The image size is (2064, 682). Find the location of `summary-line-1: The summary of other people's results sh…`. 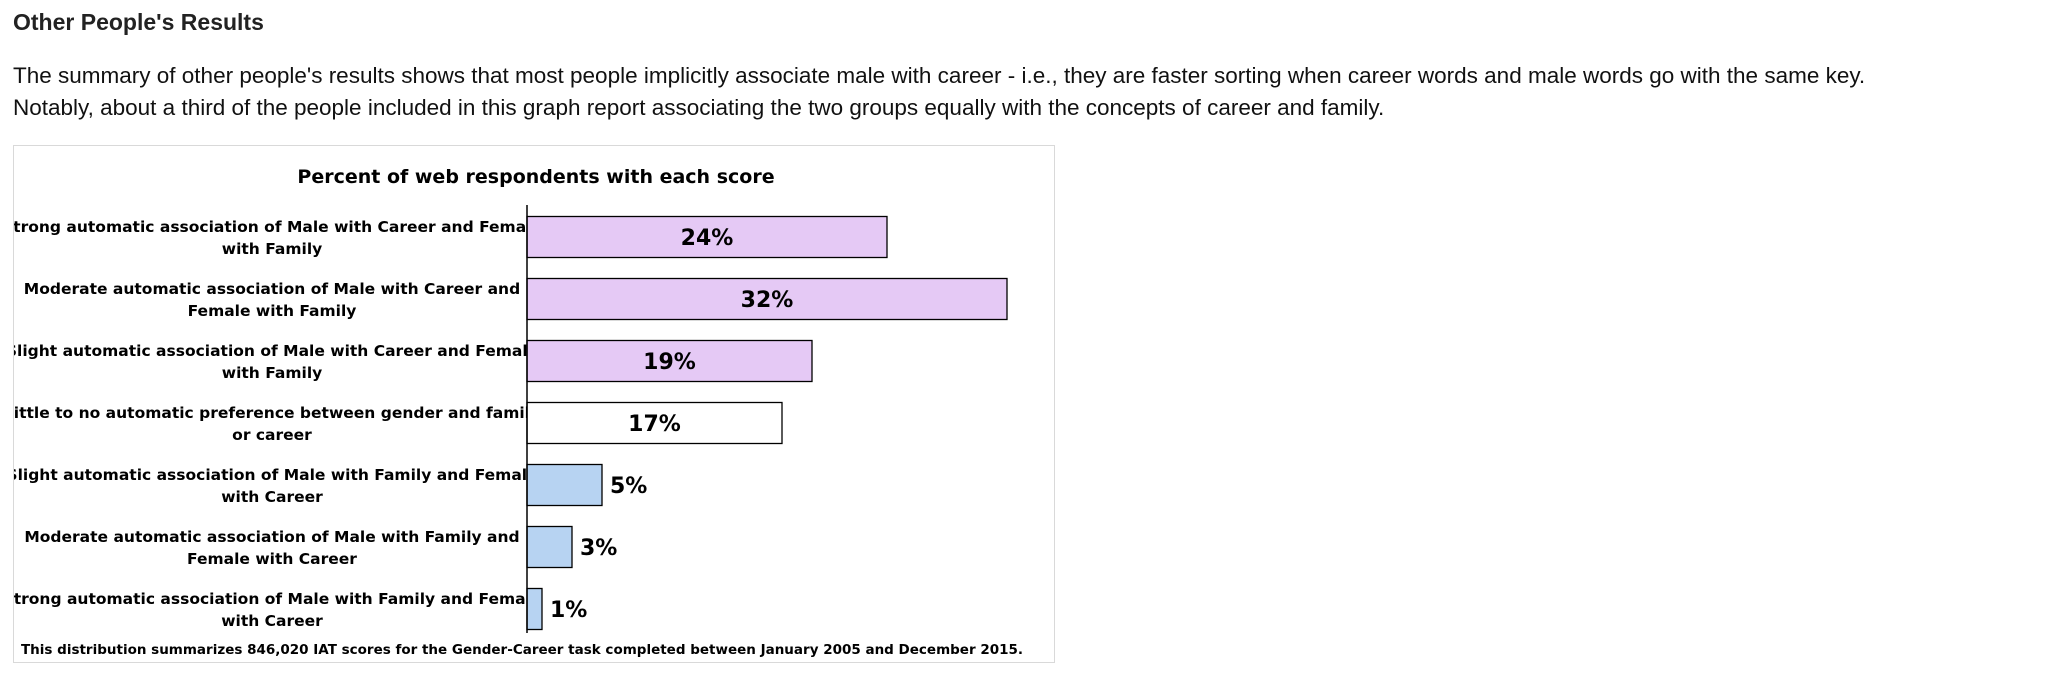

summary-line-1: The summary of other people's results sh… is located at coordinates (939, 75).